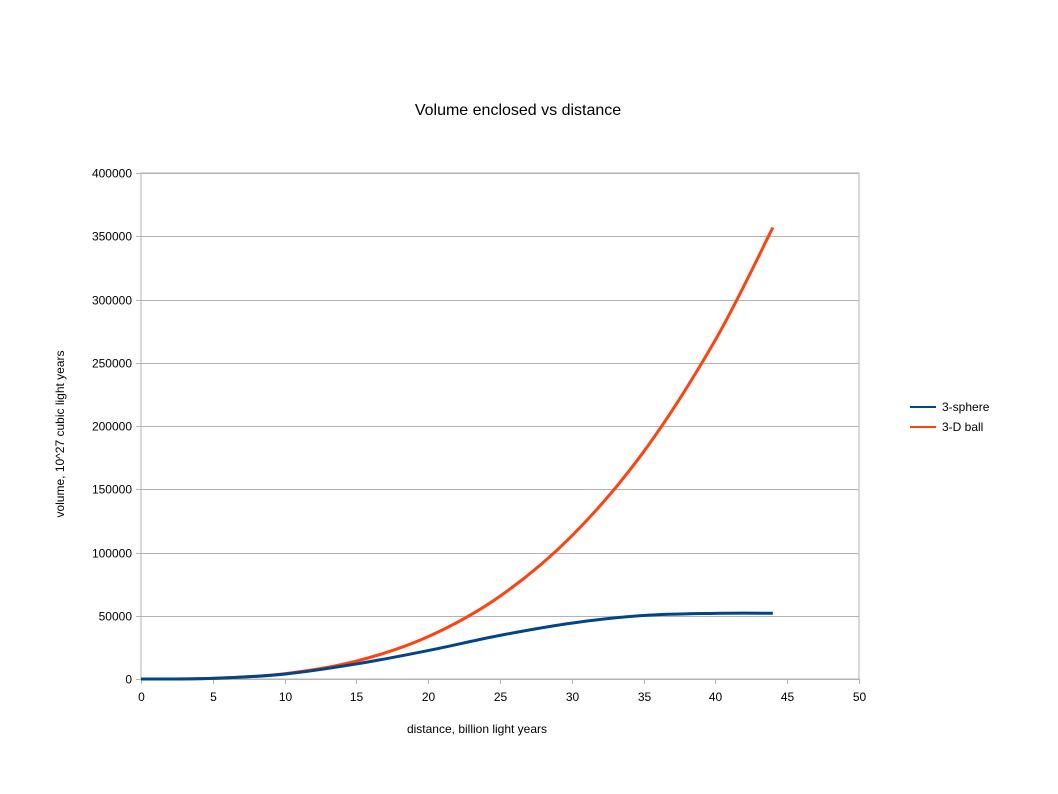 This screenshot has height=794, width=1058. I want to click on x-tick-label: 20, so click(429, 697).